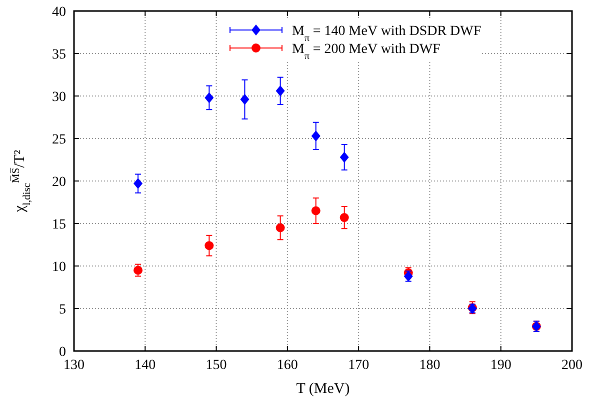  What do you see at coordinates (59, 225) in the screenshot?
I see `y-tick-label: 15` at bounding box center [59, 225].